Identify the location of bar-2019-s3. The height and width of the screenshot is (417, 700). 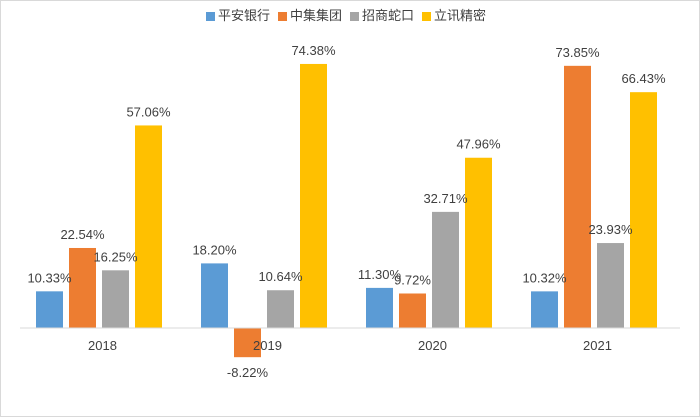
(280, 309).